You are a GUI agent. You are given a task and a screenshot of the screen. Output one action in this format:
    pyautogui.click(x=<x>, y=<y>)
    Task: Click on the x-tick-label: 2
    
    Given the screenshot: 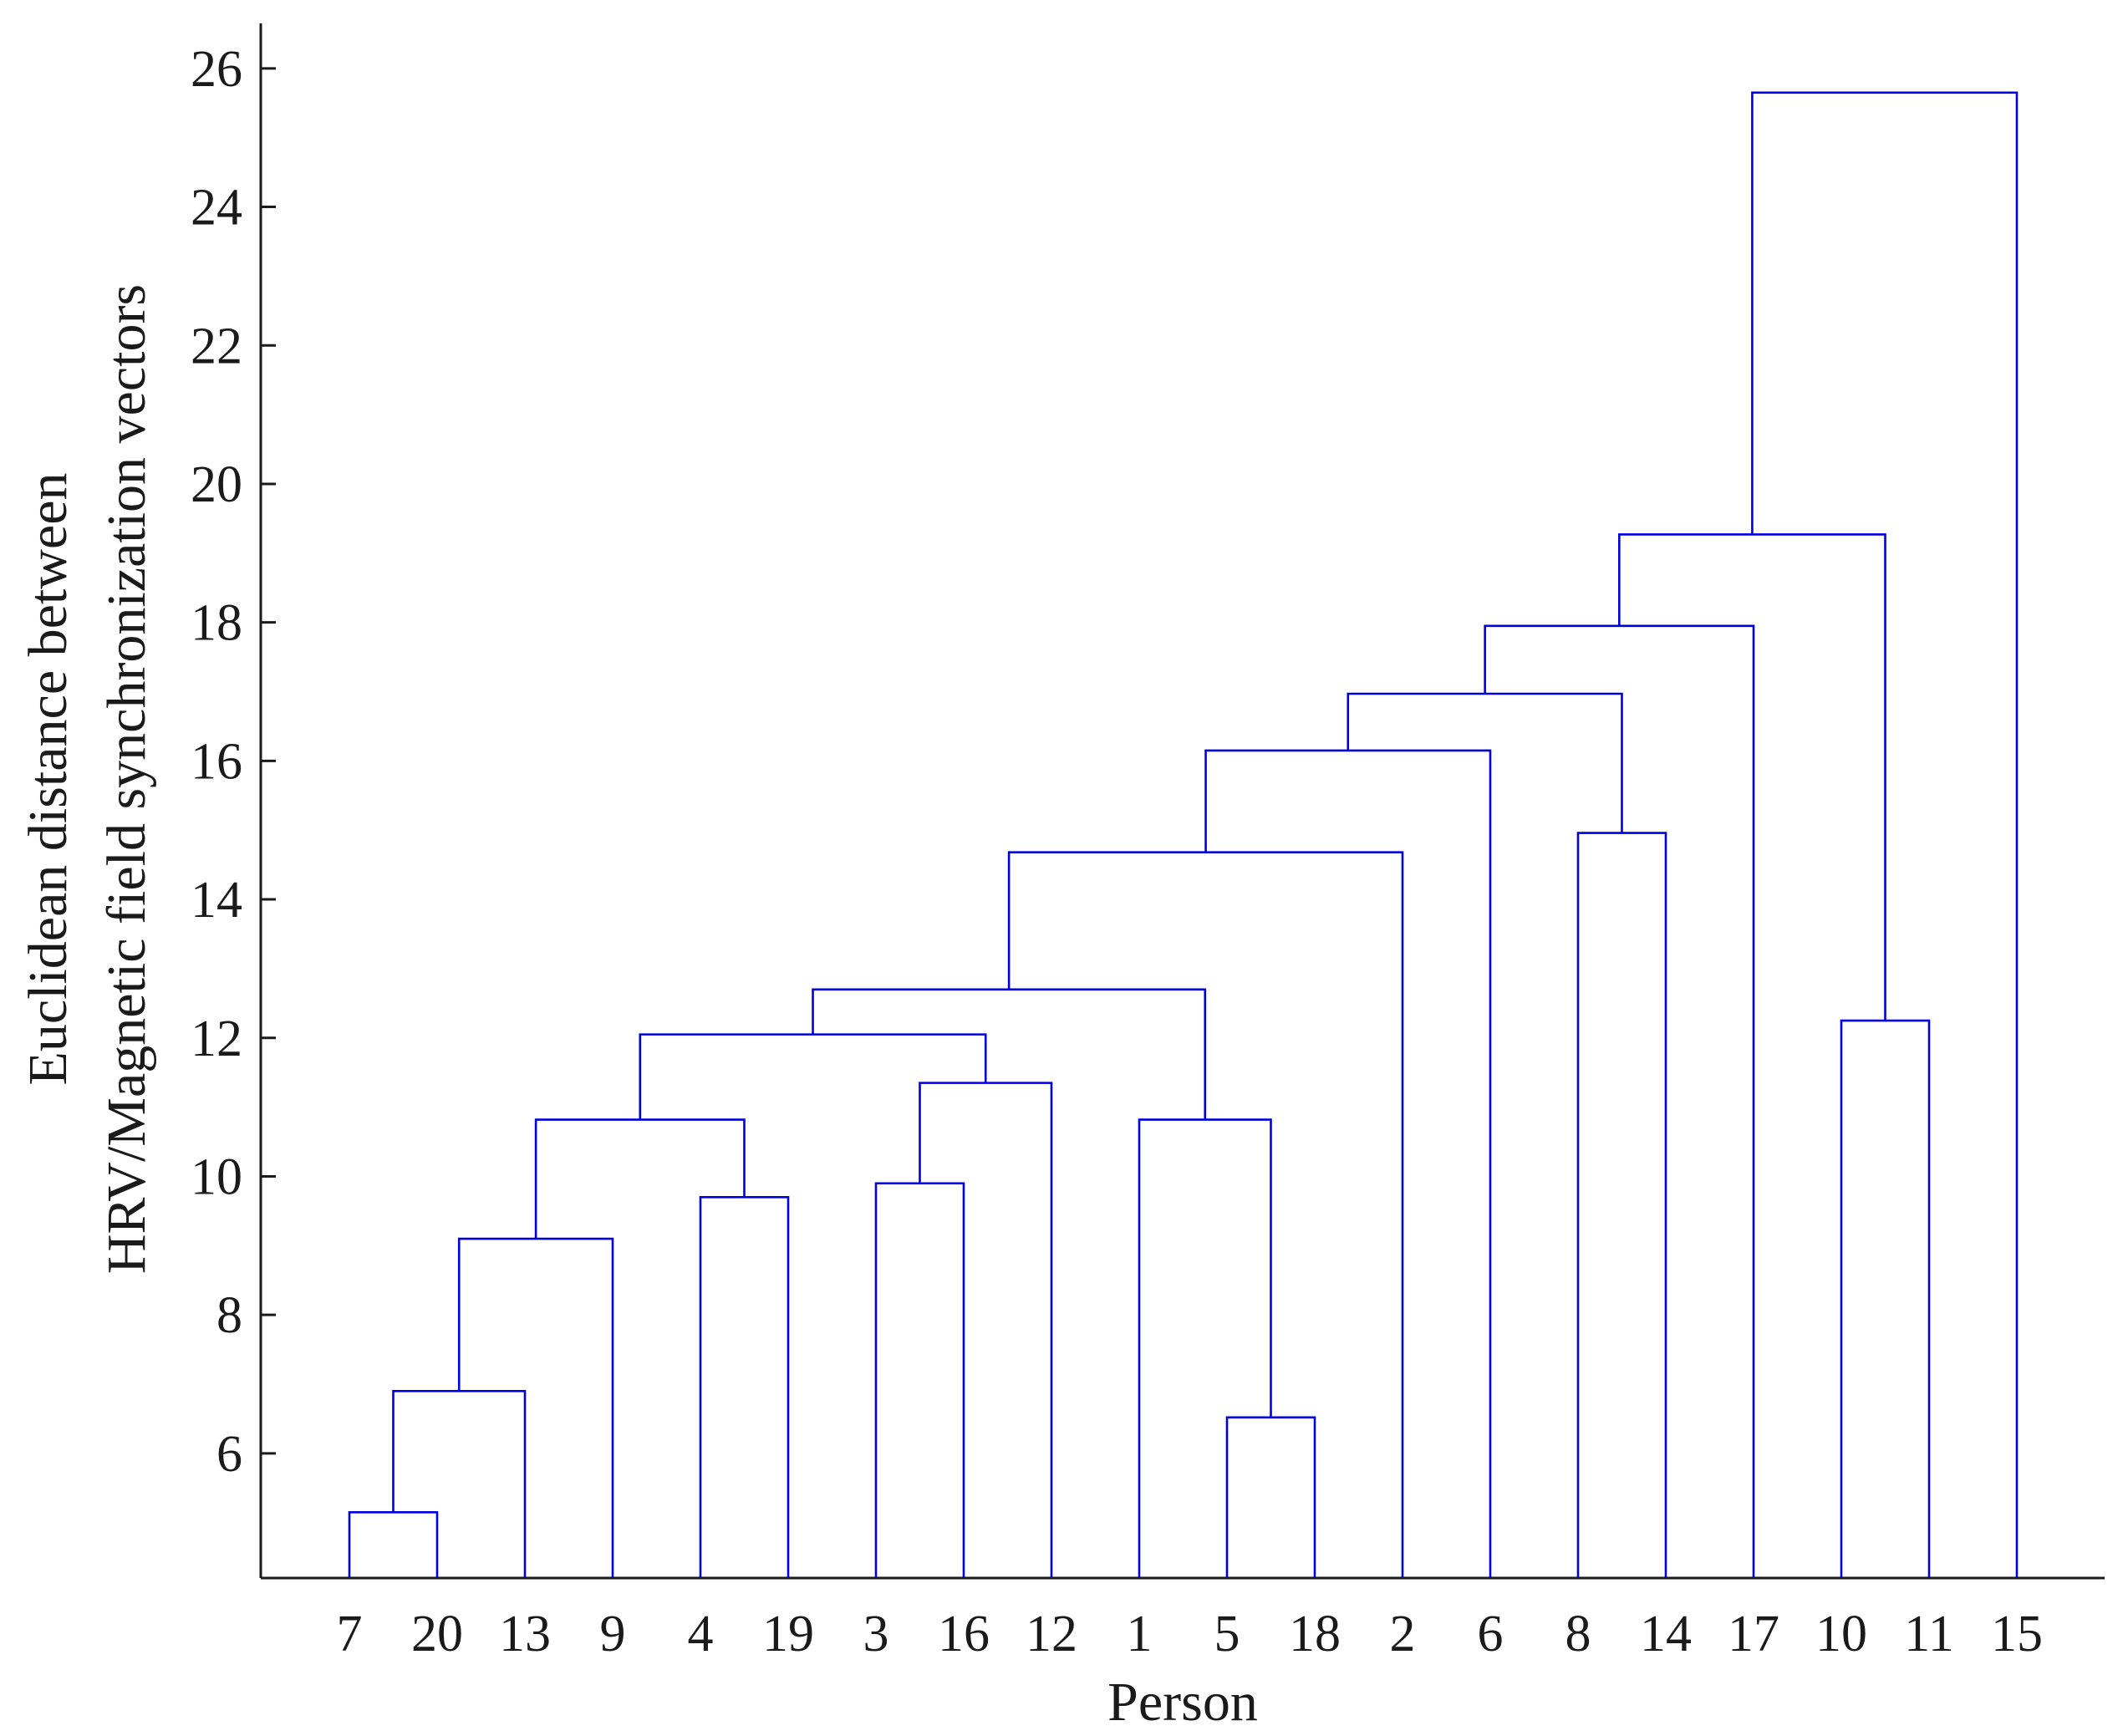 What is the action you would take?
    pyautogui.click(x=1403, y=1634)
    